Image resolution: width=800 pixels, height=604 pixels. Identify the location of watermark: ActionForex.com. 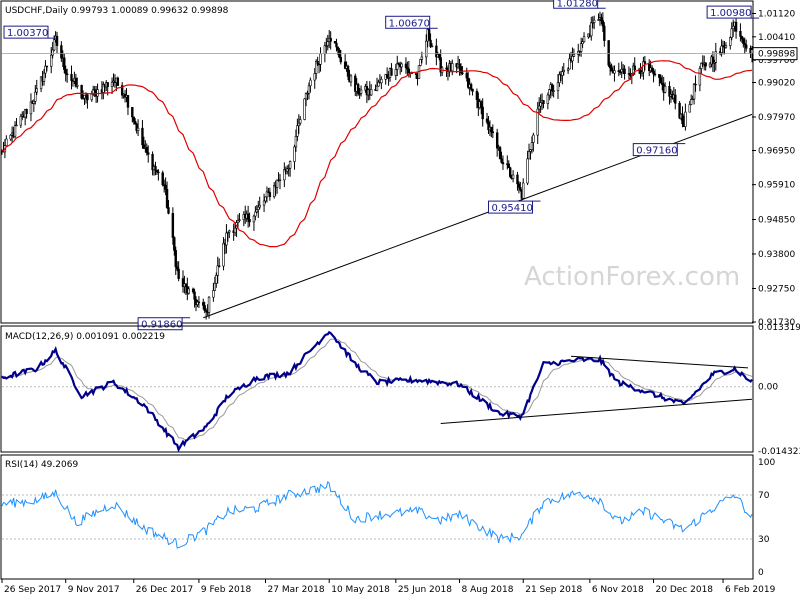
(632, 277).